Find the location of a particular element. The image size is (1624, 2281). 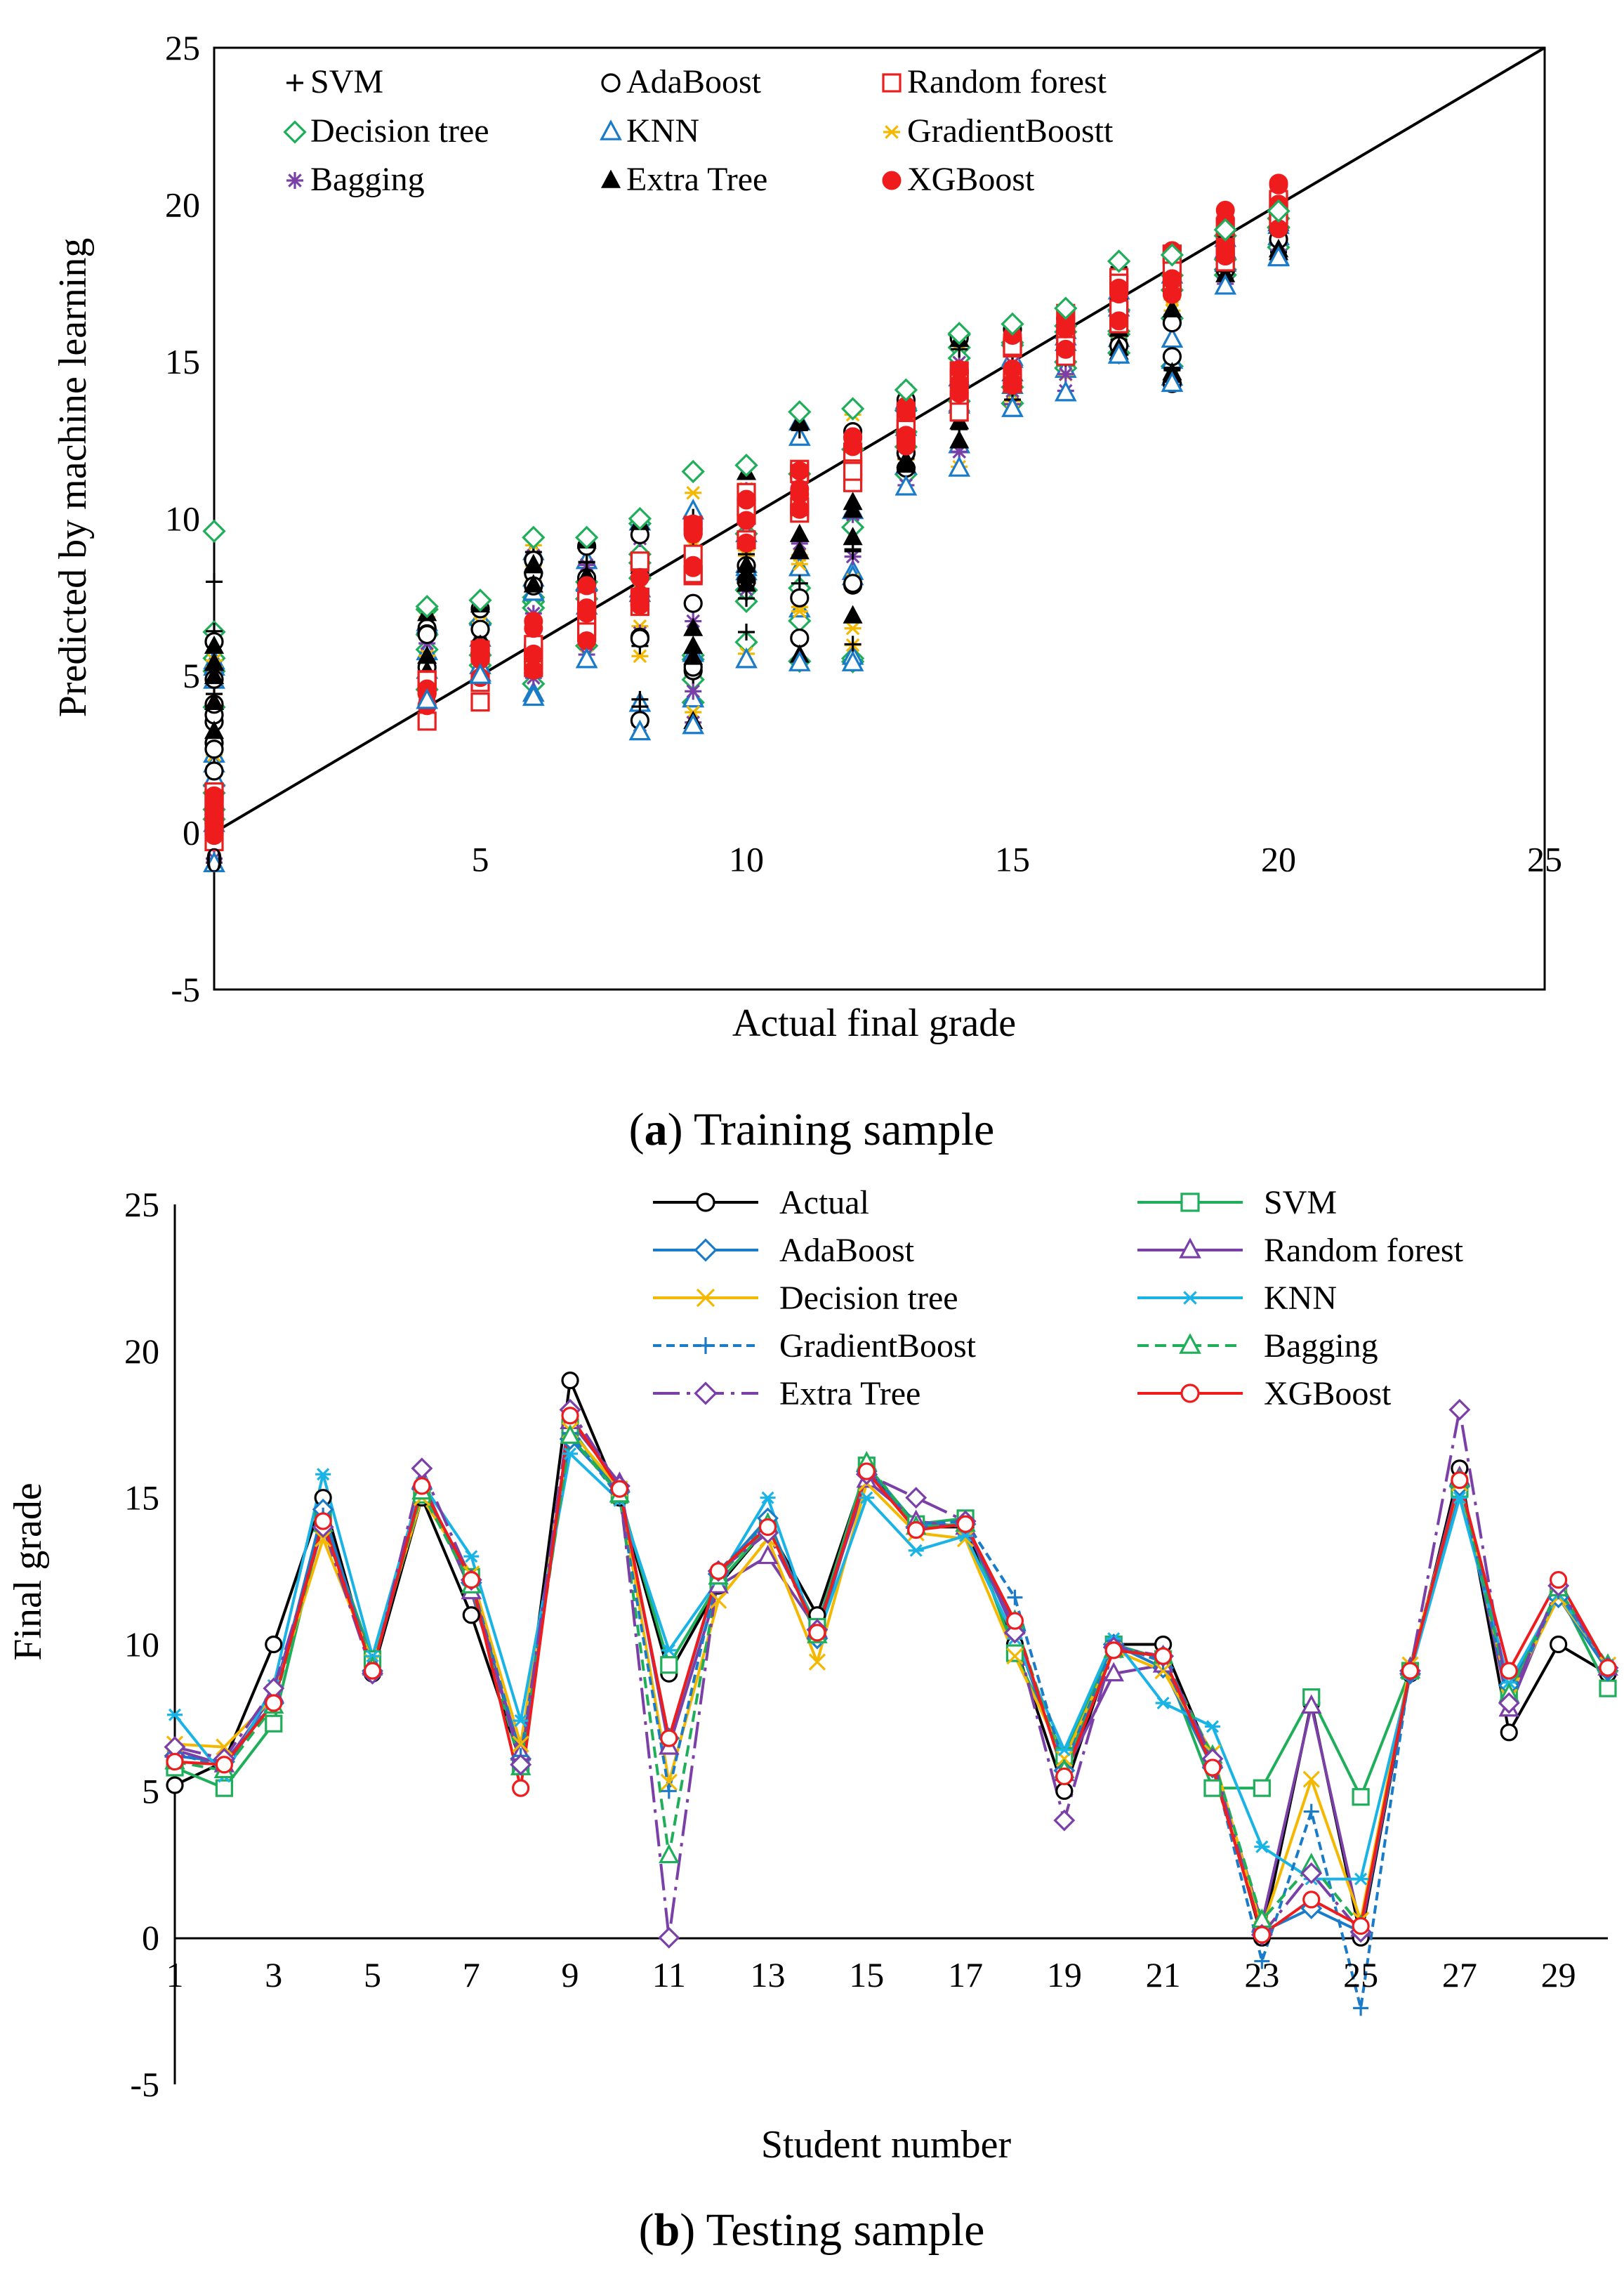

point-xgboost-x7 is located at coordinates (587, 608).